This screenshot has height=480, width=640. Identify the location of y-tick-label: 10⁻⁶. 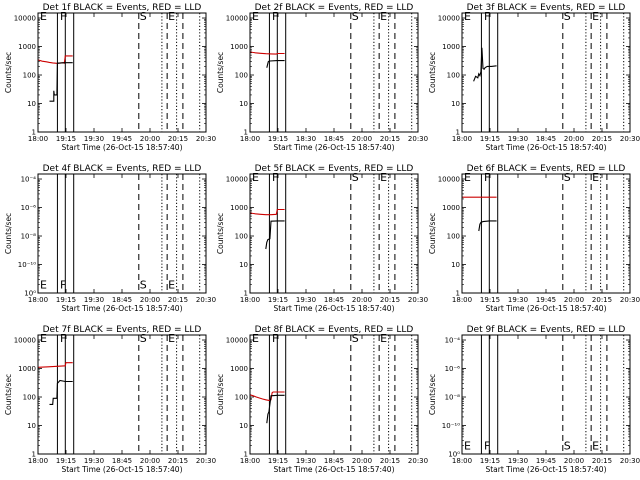
(29, 208).